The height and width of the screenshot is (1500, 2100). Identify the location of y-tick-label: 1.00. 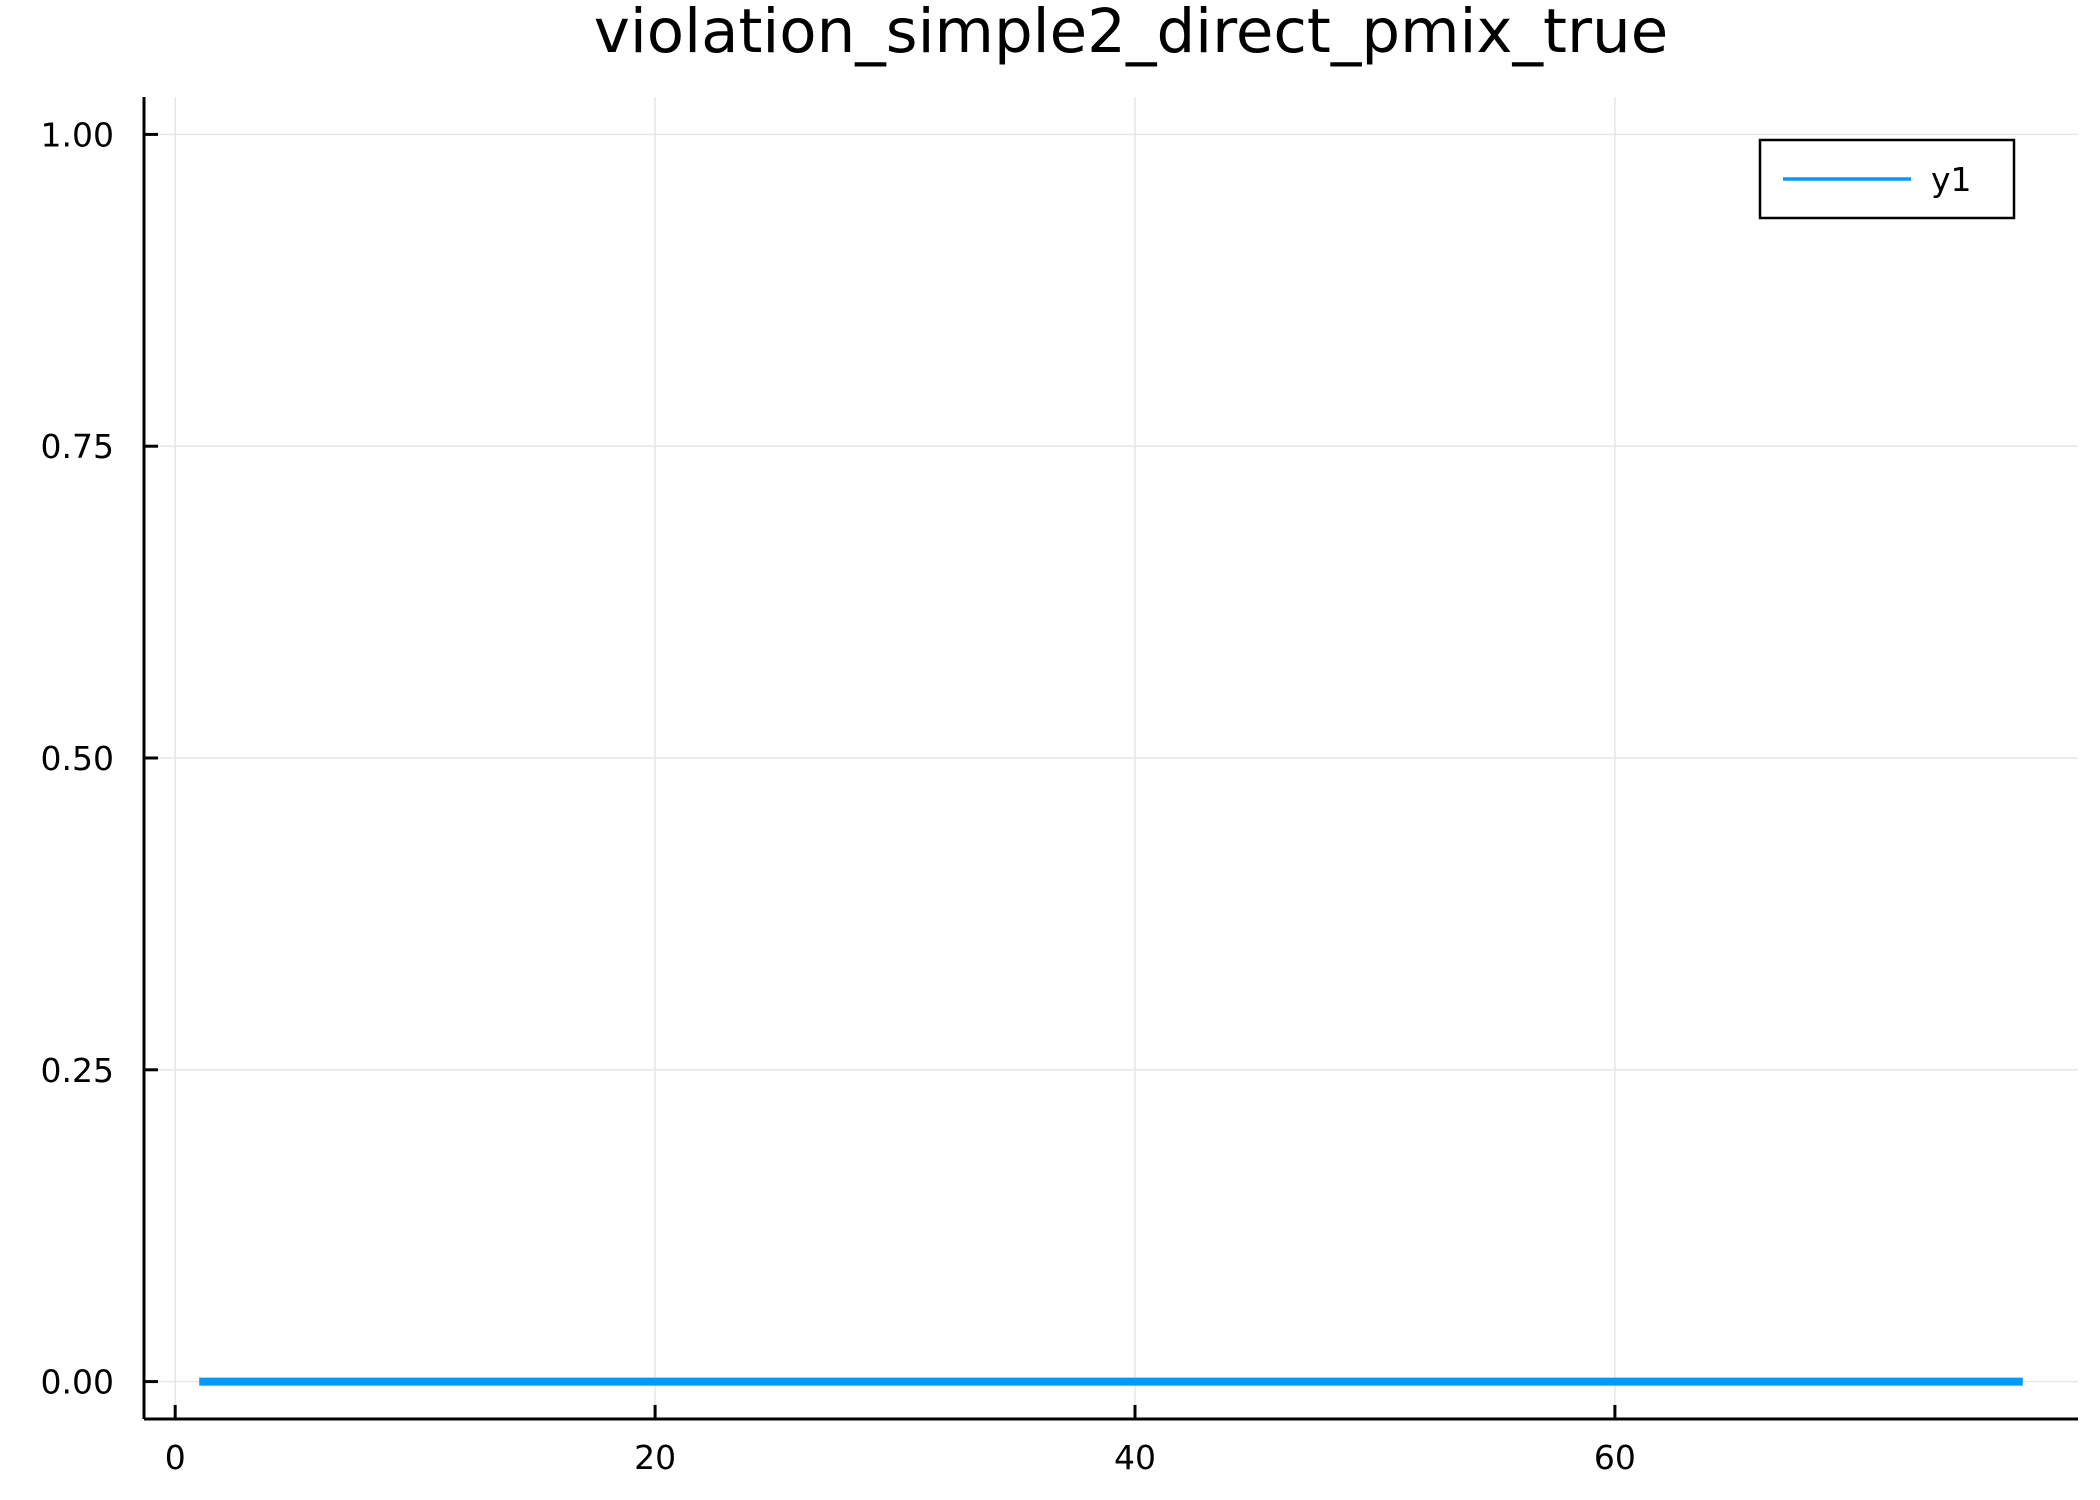
(77, 134).